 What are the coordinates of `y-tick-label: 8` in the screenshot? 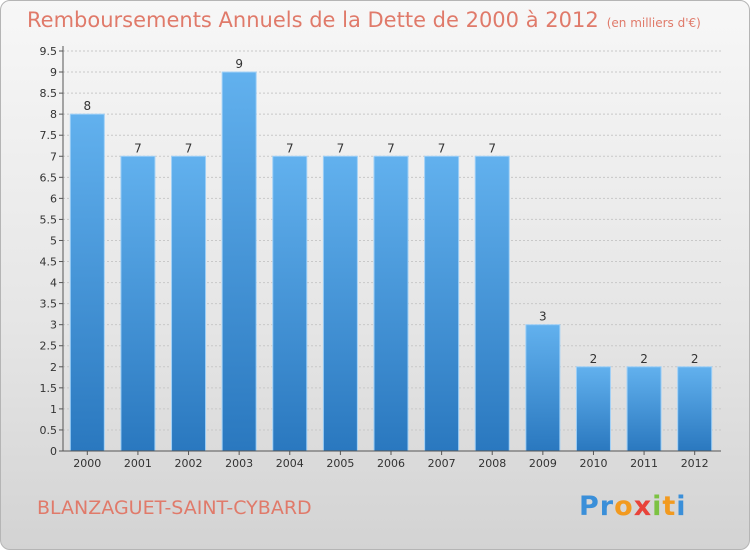 It's located at (53, 114).